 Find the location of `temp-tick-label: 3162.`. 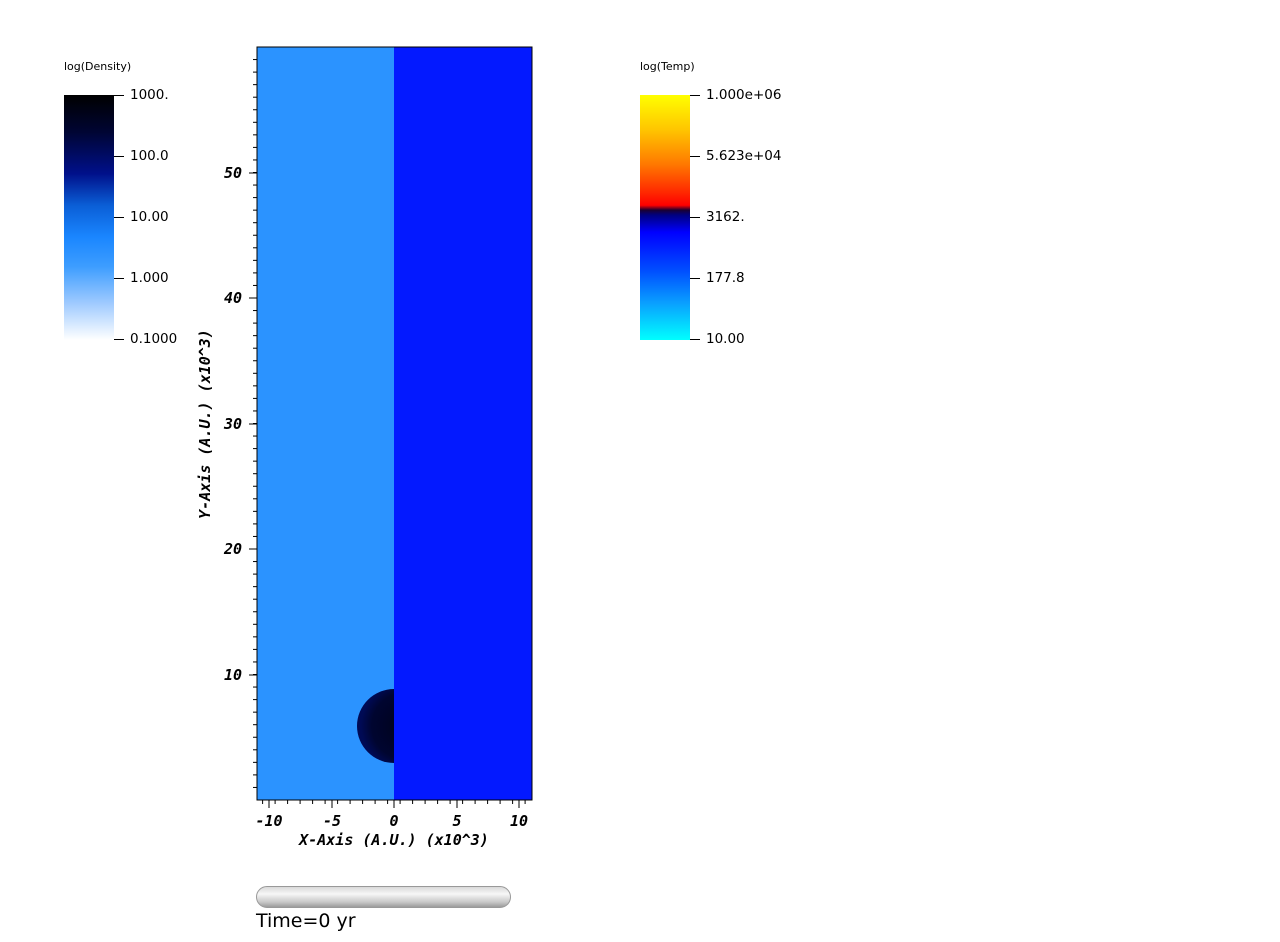

temp-tick-label: 3162. is located at coordinates (725, 217).